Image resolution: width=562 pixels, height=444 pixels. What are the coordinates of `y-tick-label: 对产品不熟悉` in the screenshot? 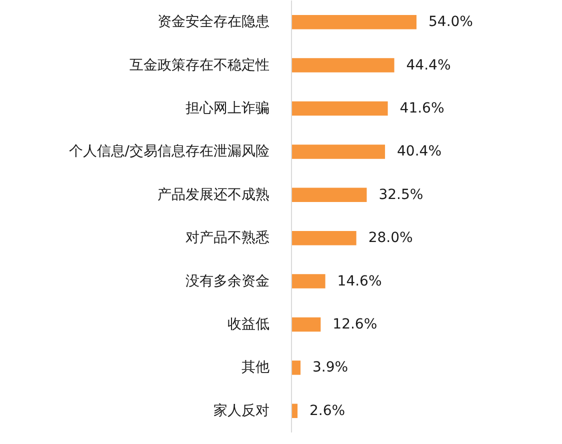 It's located at (228, 238).